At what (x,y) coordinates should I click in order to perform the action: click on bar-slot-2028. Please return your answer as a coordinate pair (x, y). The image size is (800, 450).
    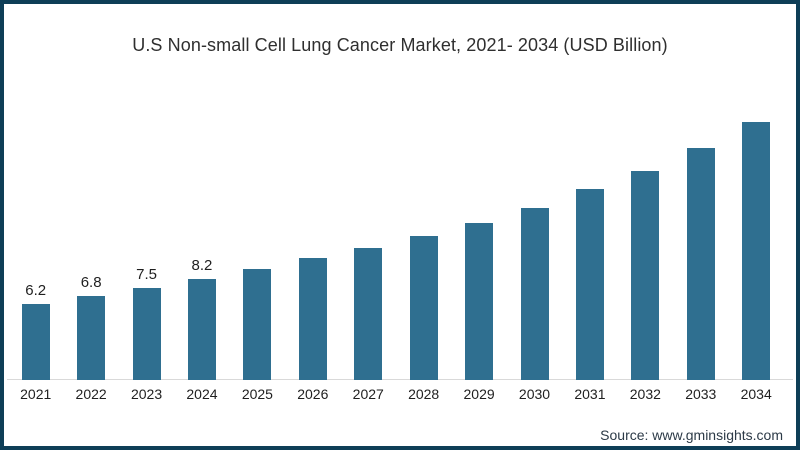
    Looking at the image, I should click on (423, 308).